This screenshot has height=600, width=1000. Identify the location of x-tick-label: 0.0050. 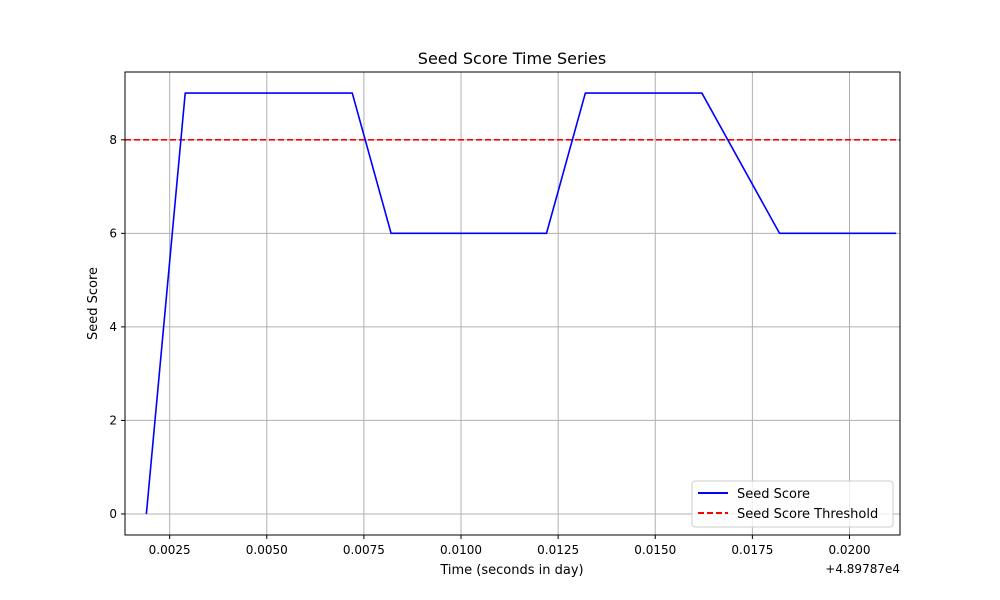
(267, 550).